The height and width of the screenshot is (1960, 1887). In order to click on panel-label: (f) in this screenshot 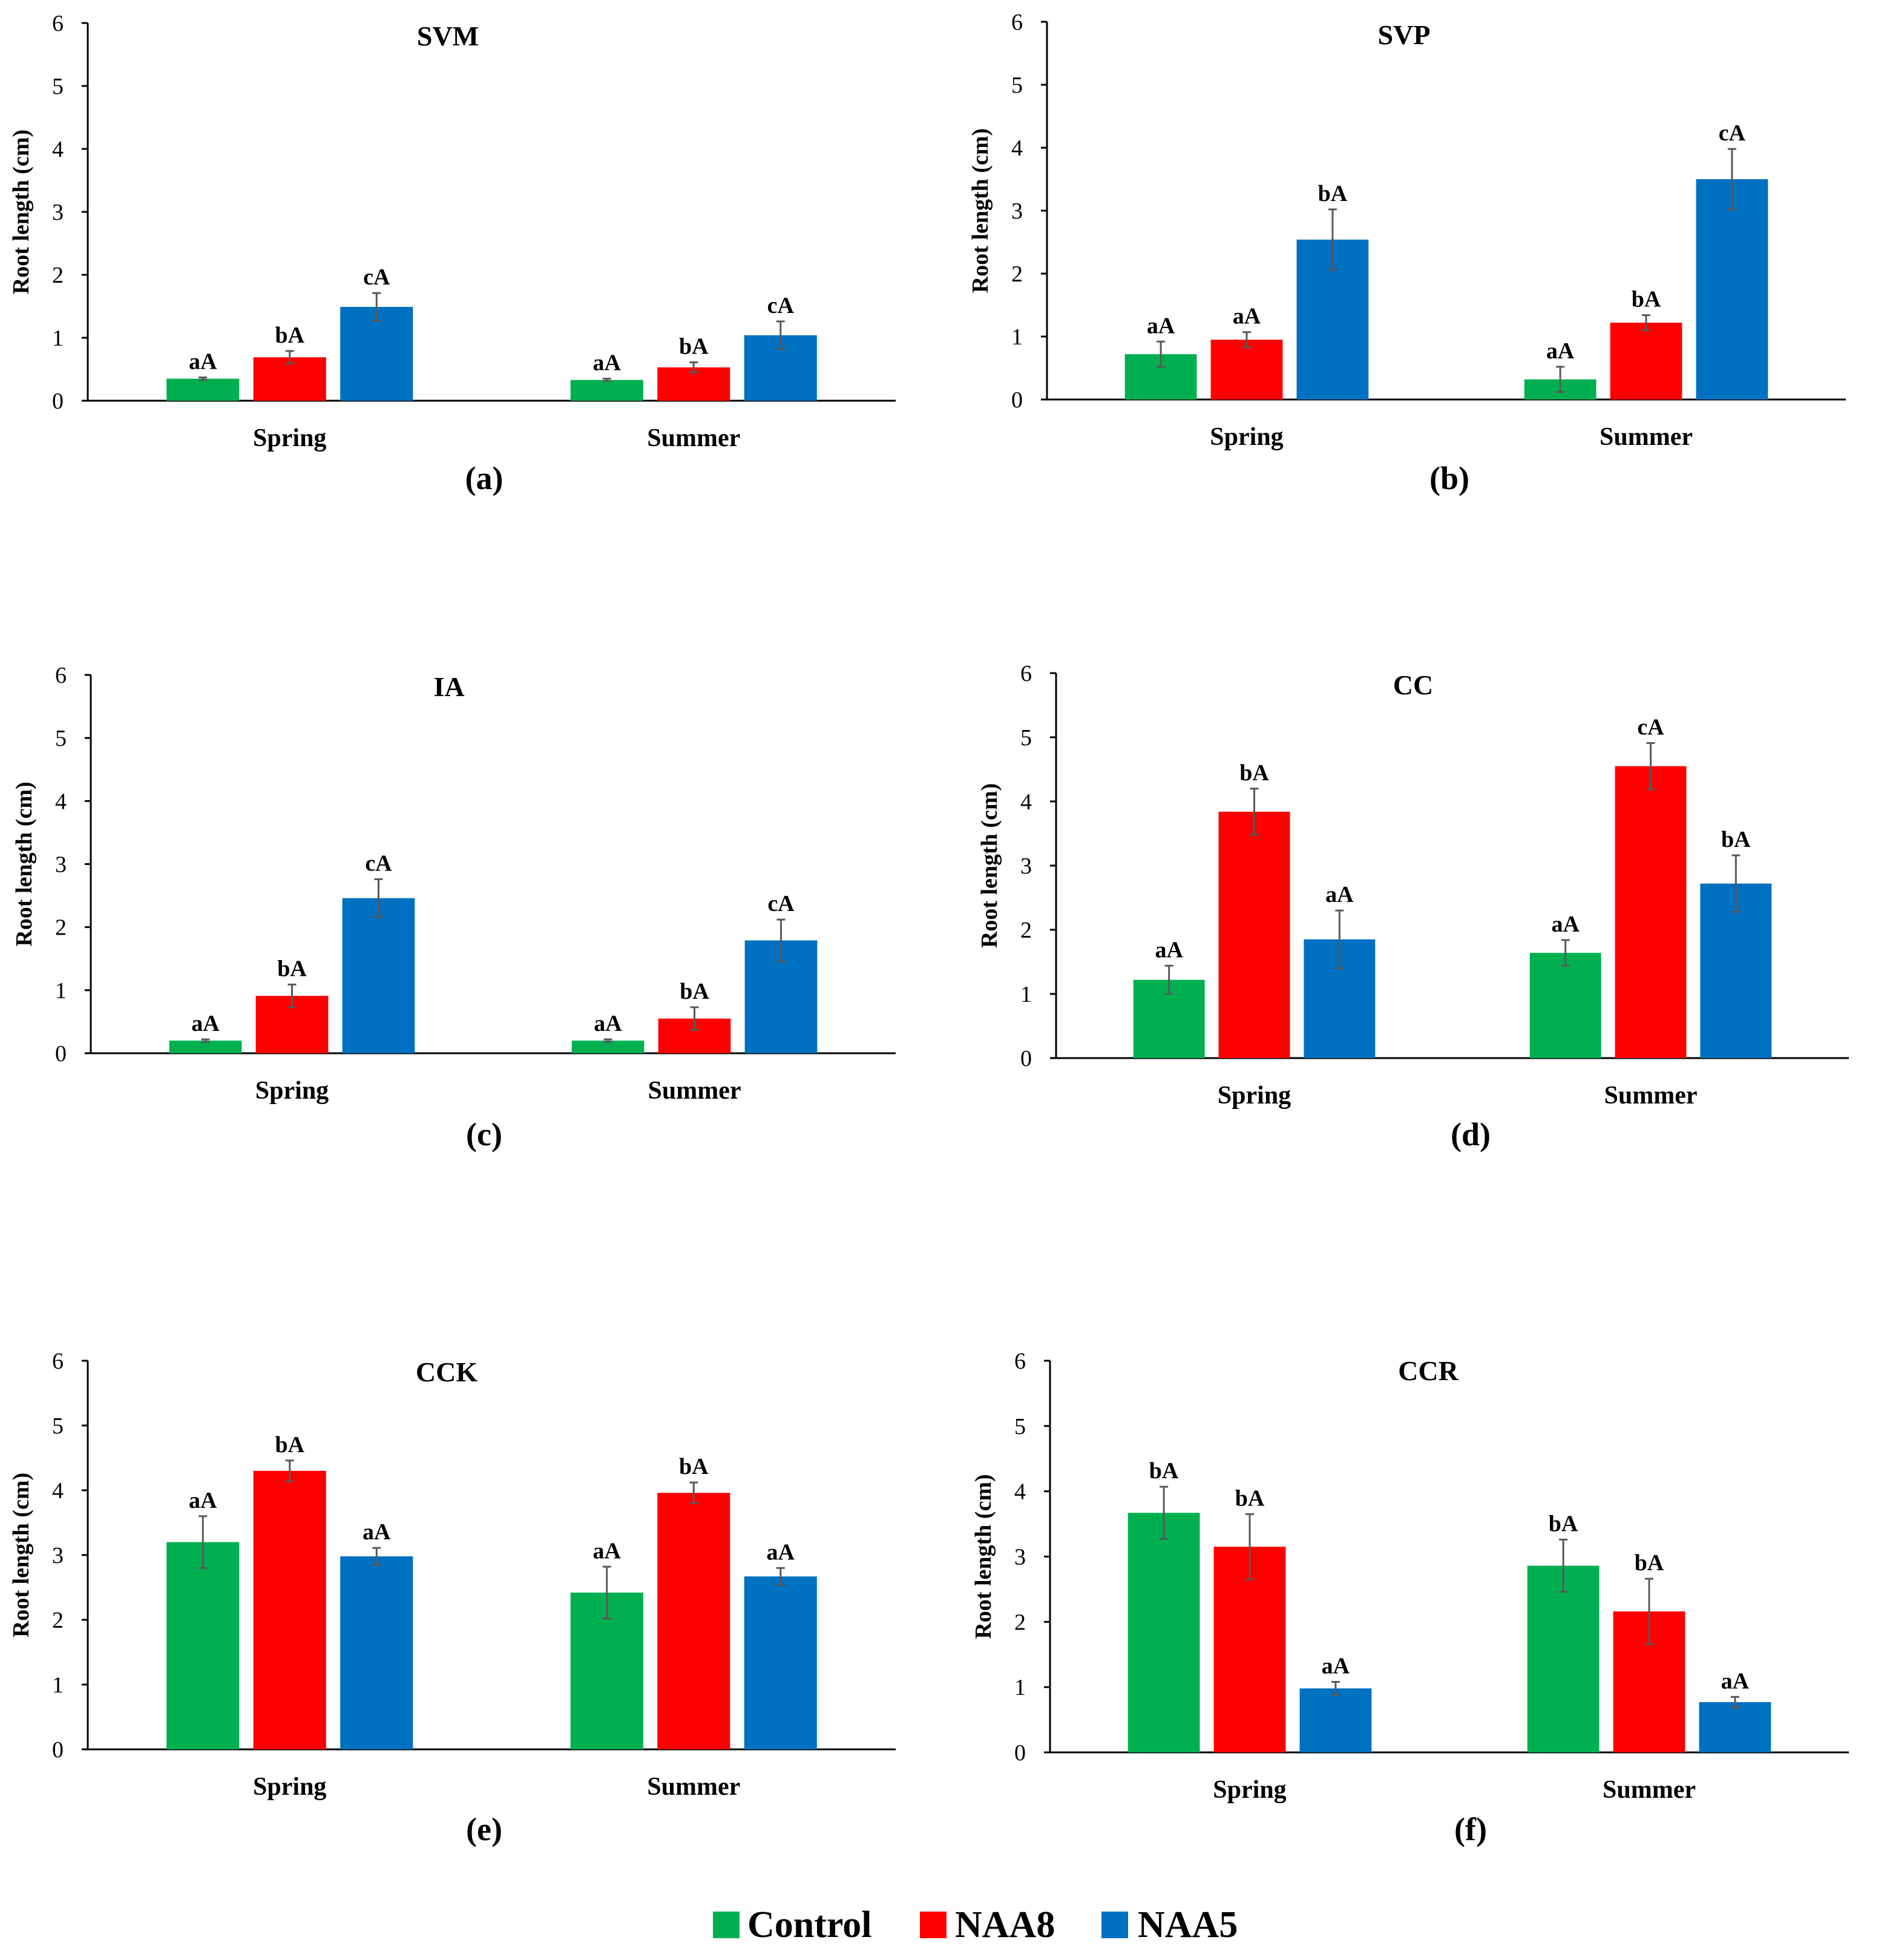, I will do `click(1470, 1829)`.